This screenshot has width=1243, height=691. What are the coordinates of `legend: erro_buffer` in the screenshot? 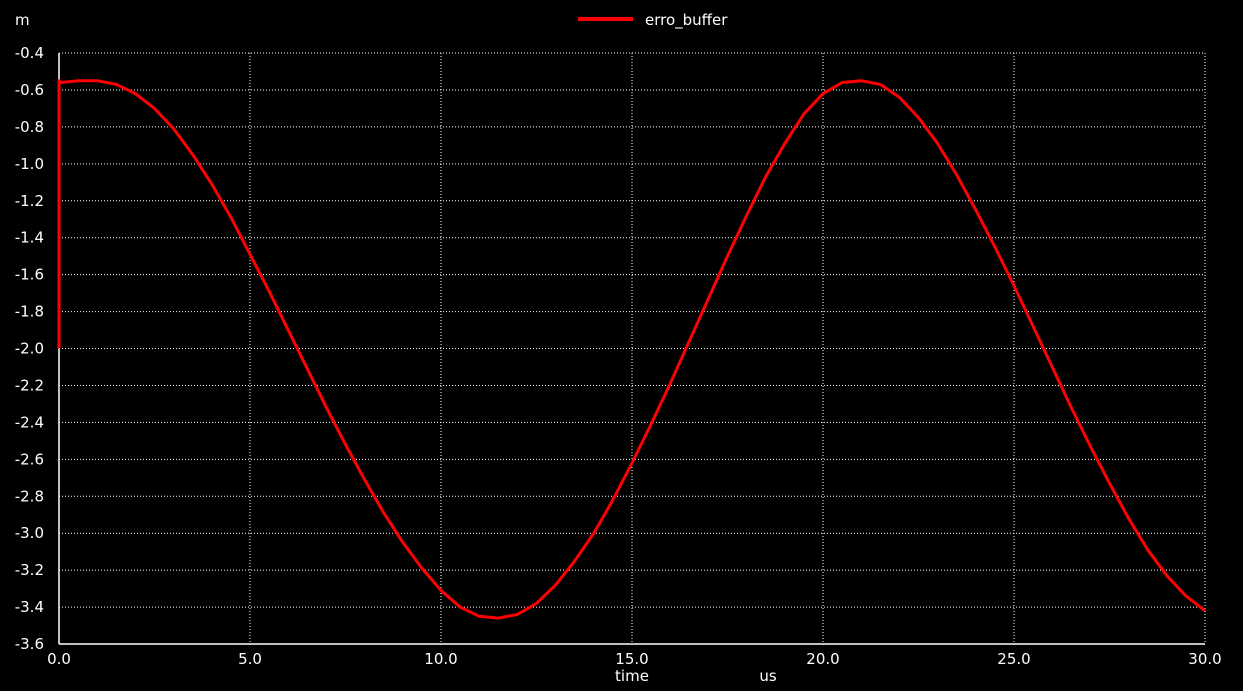 It's located at (653, 20).